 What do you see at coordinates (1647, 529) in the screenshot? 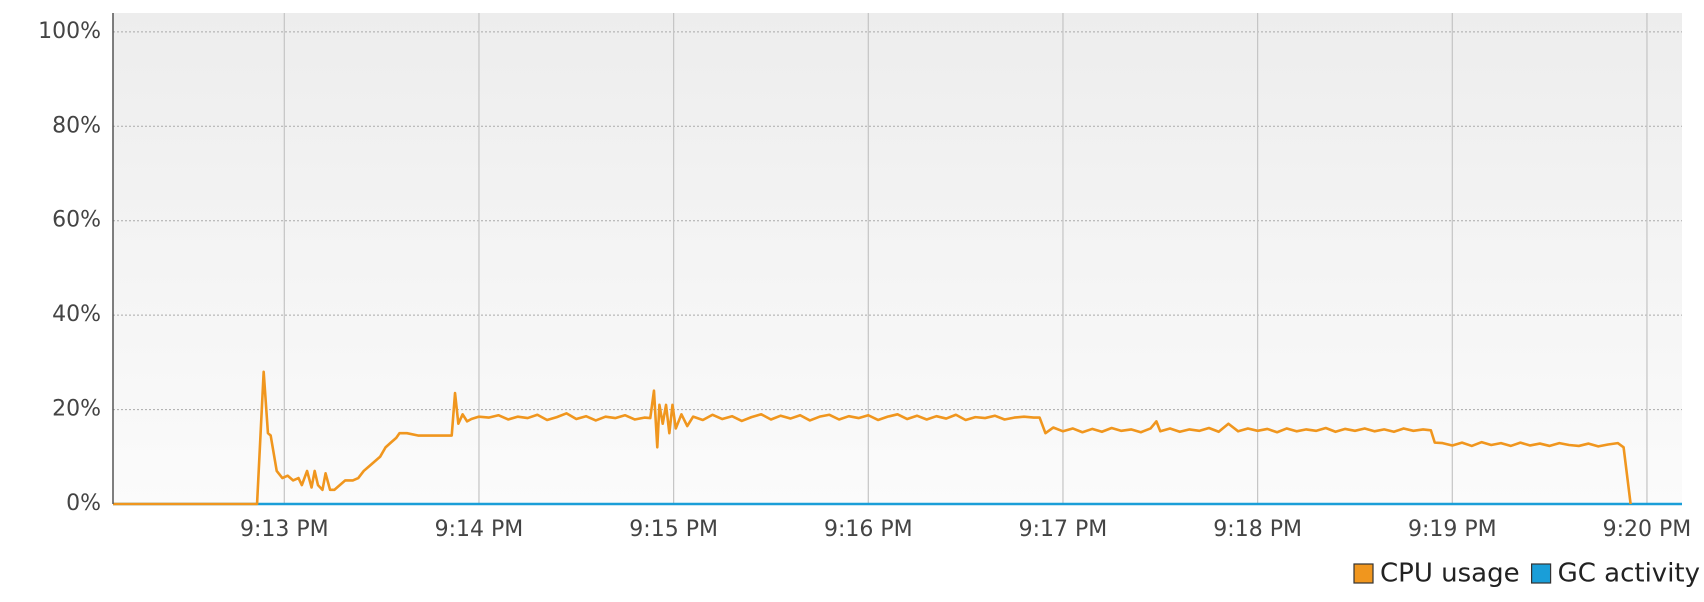
I see `x-tick-label: 9:20 PM` at bounding box center [1647, 529].